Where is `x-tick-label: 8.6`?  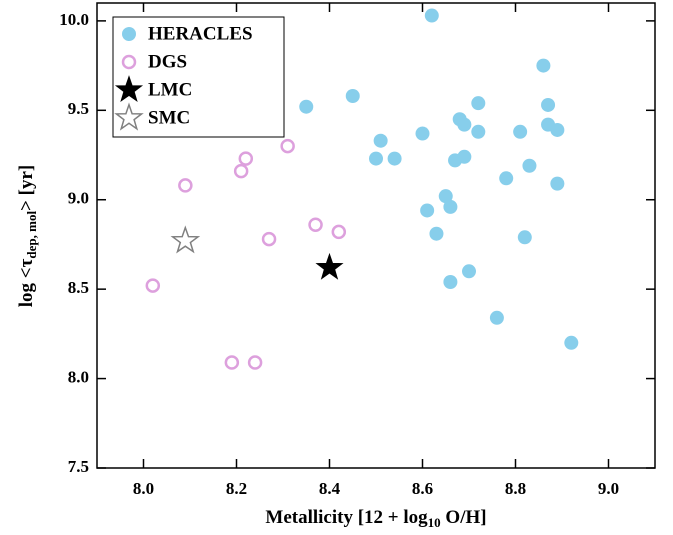
x-tick-label: 8.6 is located at coordinates (422, 488).